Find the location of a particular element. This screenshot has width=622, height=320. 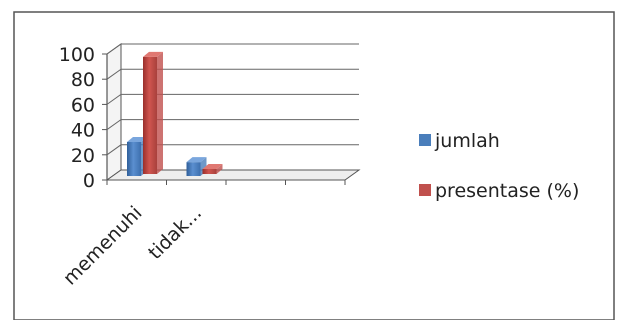

legend: jumlah presentase (%) is located at coordinates (499, 166).